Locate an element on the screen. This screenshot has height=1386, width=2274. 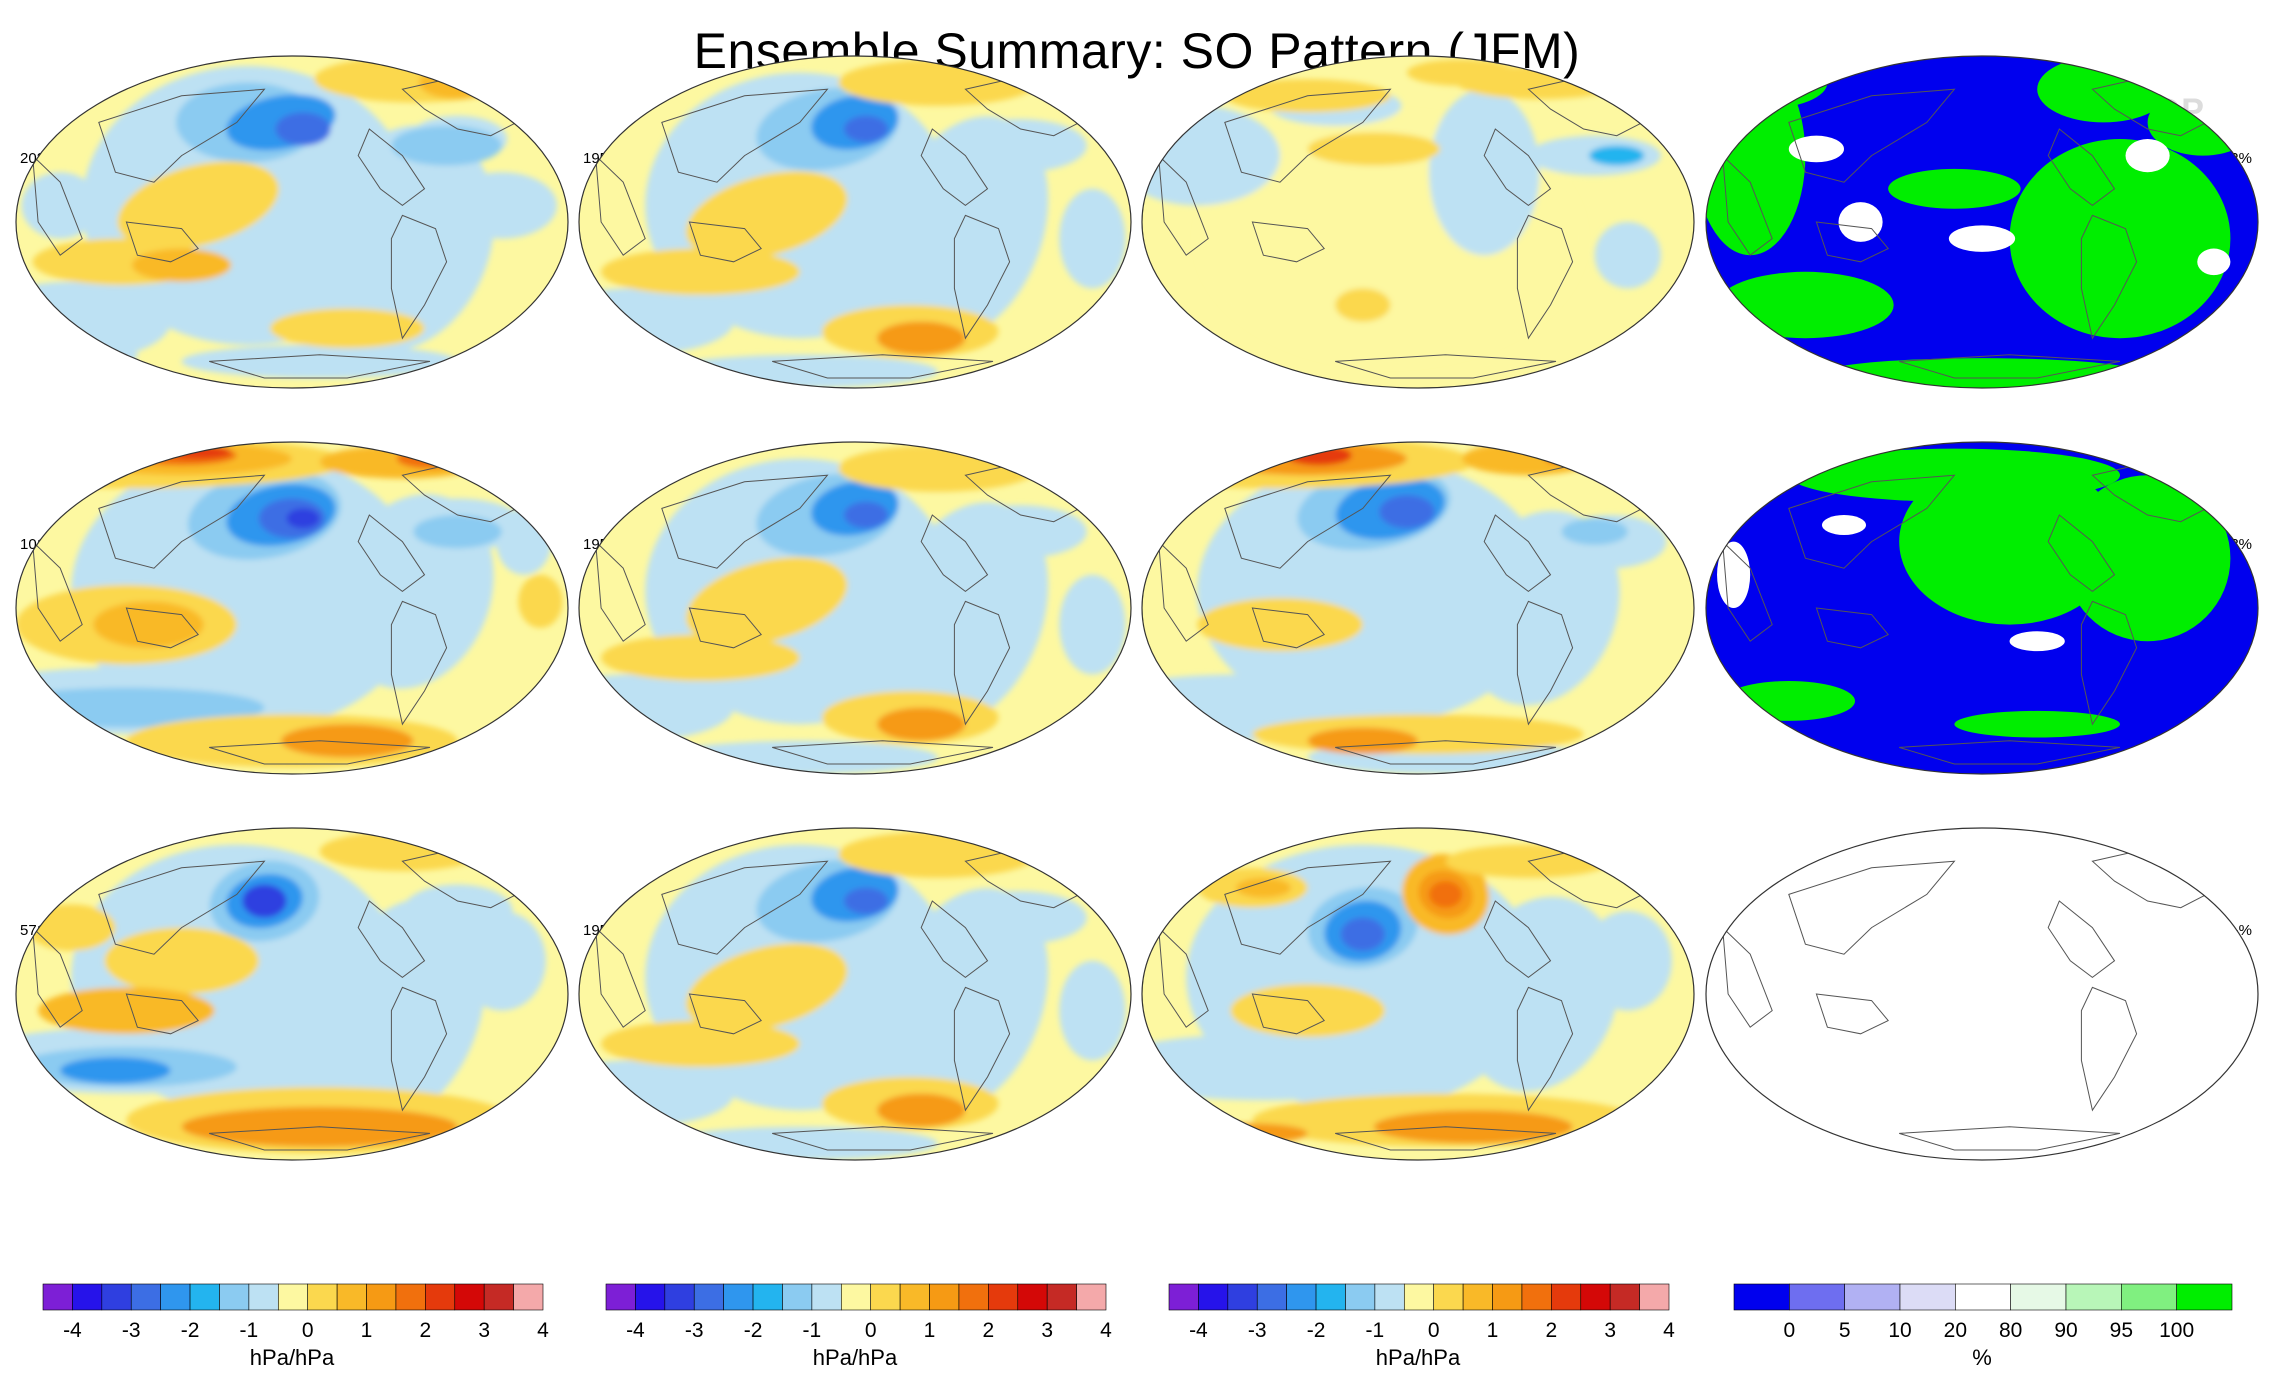
colorbar-2-tick-label: -3 is located at coordinates (1257, 1330).